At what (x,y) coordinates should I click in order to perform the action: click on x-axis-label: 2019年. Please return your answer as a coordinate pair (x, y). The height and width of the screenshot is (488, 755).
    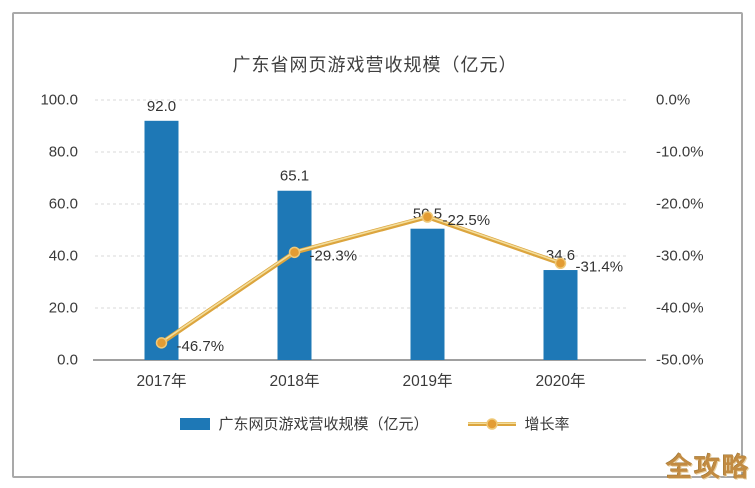
    Looking at the image, I should click on (428, 381).